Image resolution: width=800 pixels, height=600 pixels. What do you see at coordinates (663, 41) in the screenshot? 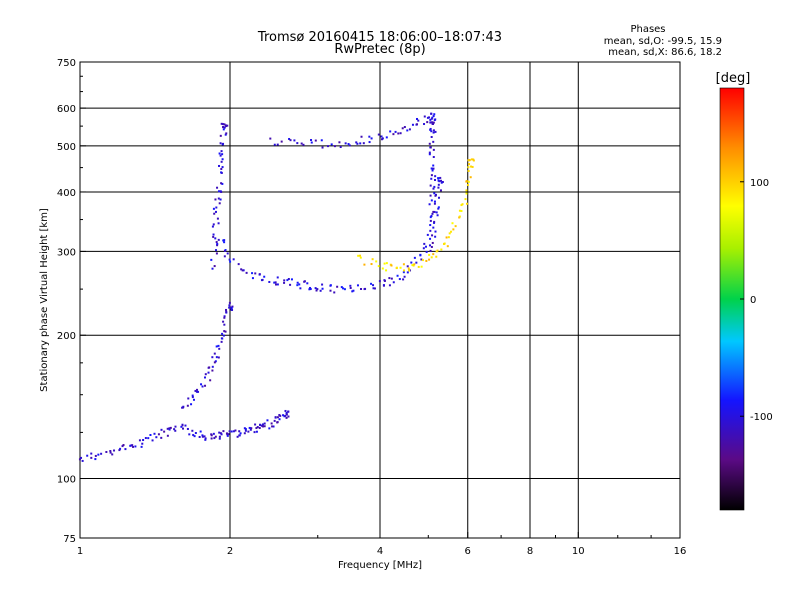
I see `stats-line-o: mean, sd,O: -99.5, 15.9` at bounding box center [663, 41].